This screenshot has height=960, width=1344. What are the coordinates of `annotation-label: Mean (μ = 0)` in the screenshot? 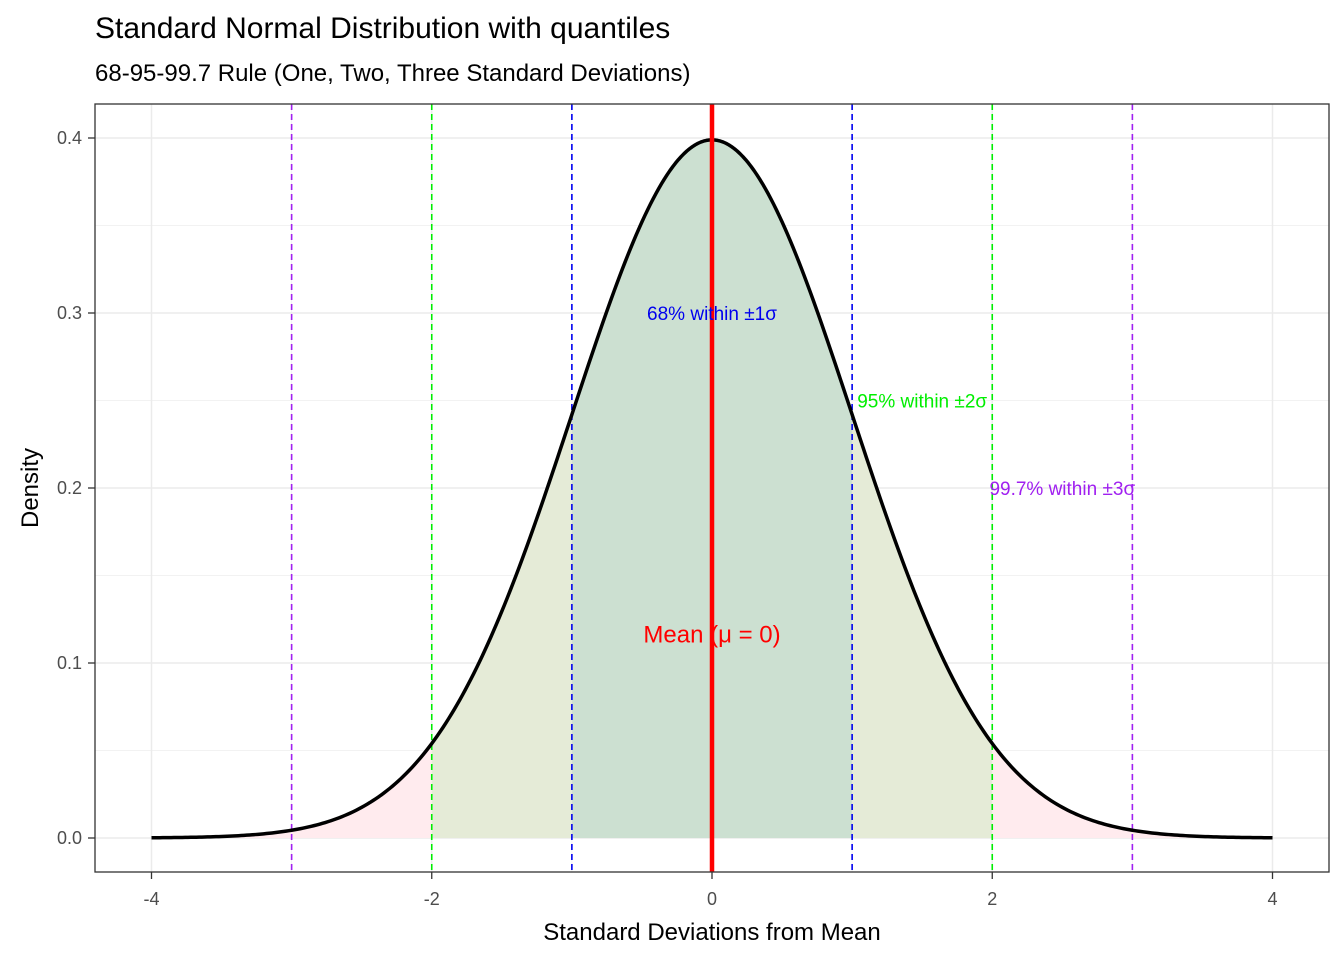 It's located at (711, 634).